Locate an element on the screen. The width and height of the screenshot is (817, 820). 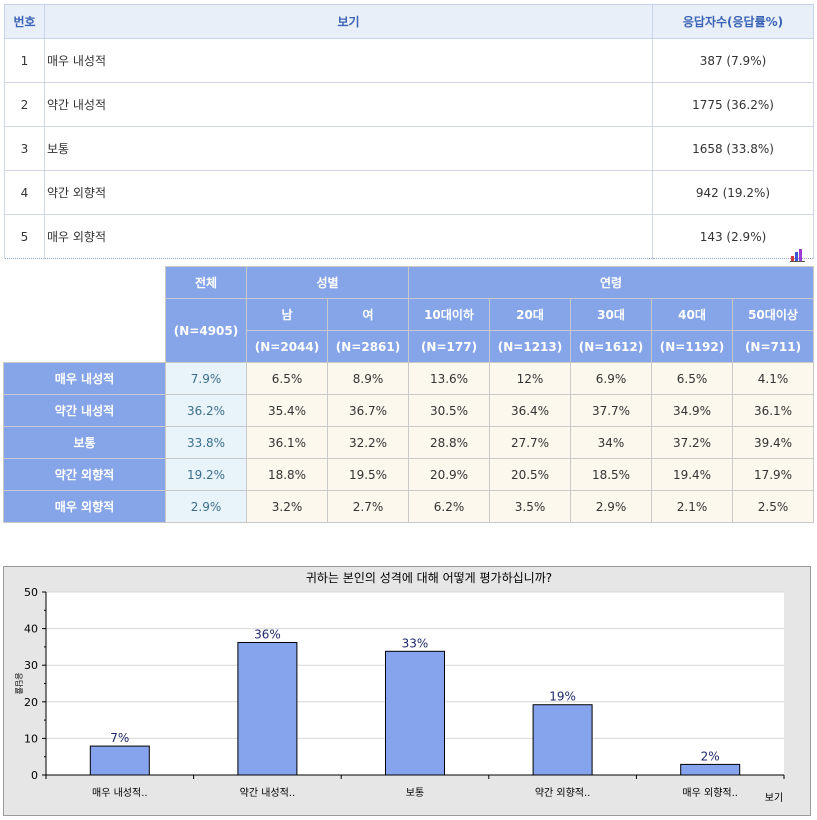
crosstab-cell: 37.7% is located at coordinates (611, 410).